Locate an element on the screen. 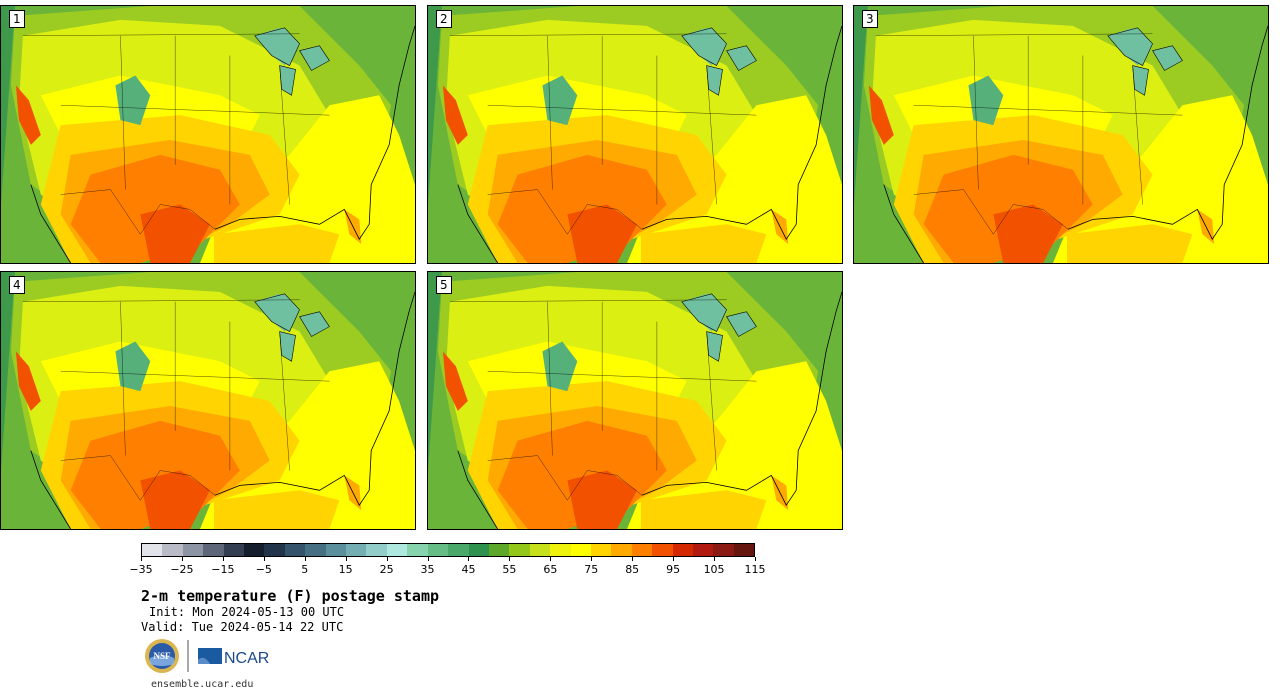 This screenshot has width=1280, height=696. ncar-logo-text: NCAR is located at coordinates (246, 658).